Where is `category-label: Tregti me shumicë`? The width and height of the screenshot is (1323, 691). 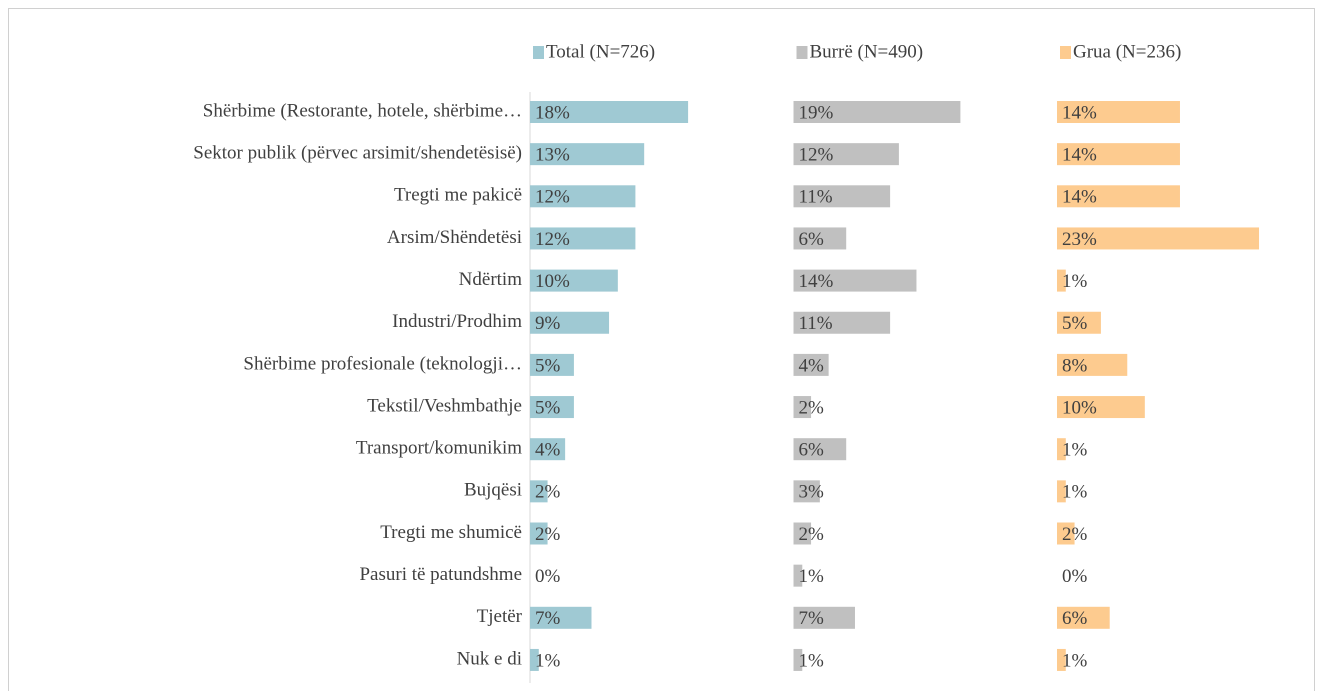
category-label: Tregti me shumicë is located at coordinates (451, 532).